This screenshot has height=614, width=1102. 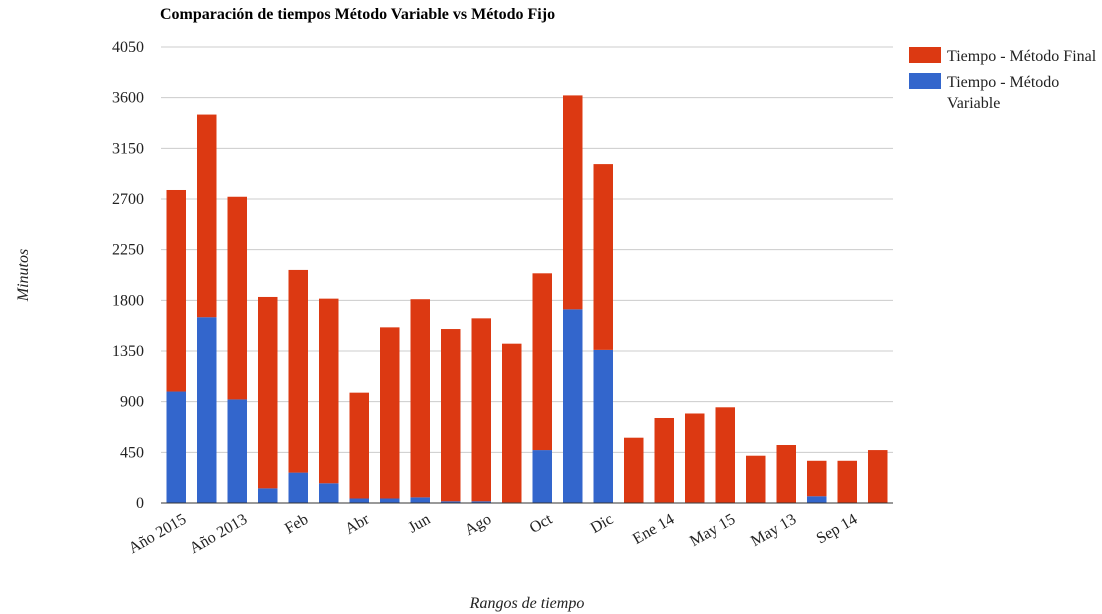 What do you see at coordinates (140, 503) in the screenshot?
I see `y-tick-label: 0` at bounding box center [140, 503].